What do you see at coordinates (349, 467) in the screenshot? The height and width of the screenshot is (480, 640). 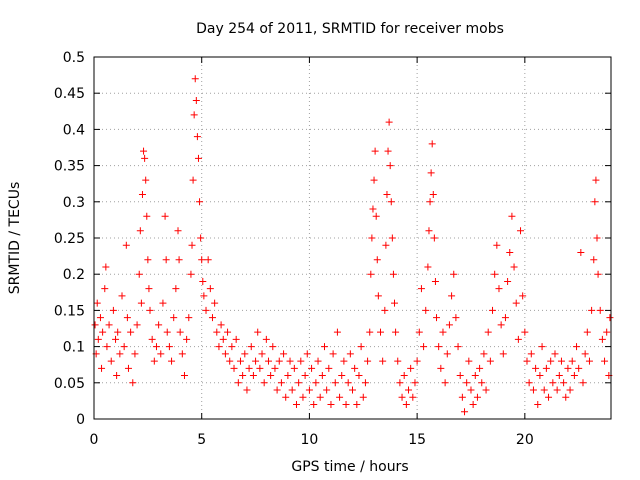 I see `x-axis-label: GPS time / hours` at bounding box center [349, 467].